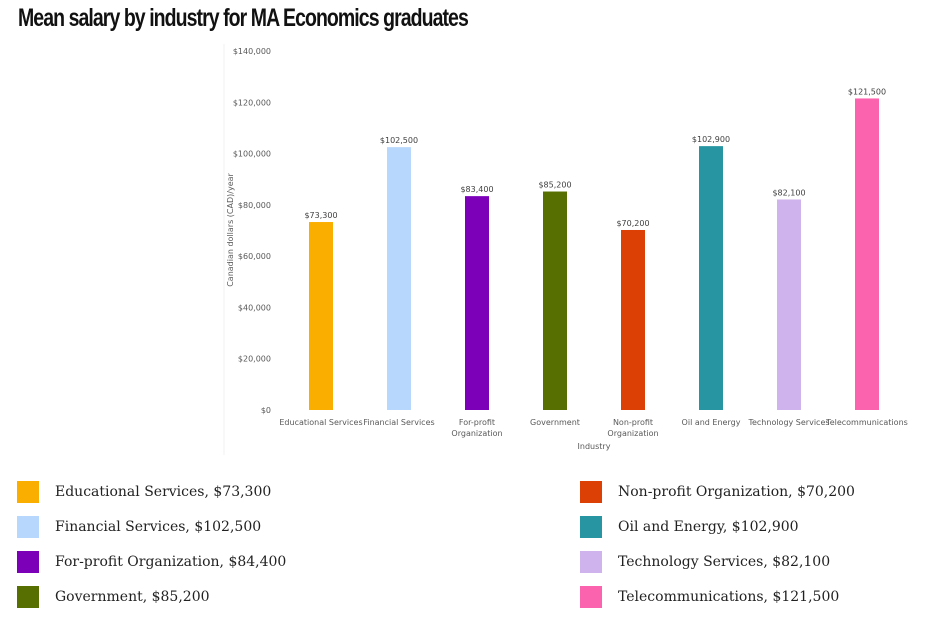 Image resolution: width=936 pixels, height=624 pixels. What do you see at coordinates (711, 139) in the screenshot?
I see `data-label: $102,900` at bounding box center [711, 139].